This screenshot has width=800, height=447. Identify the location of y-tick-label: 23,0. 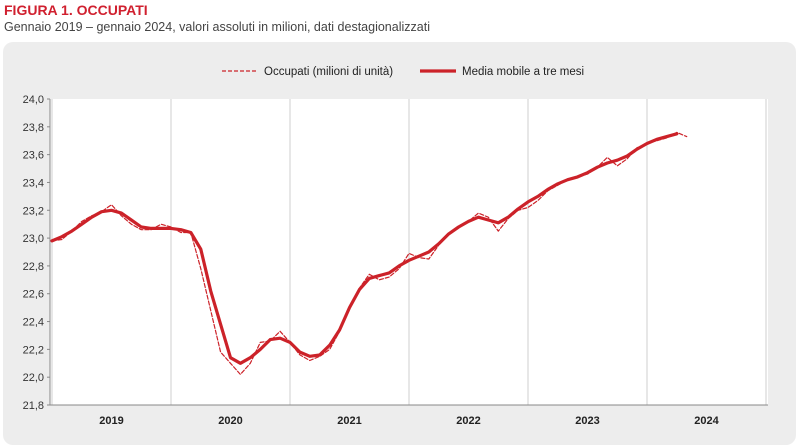
(33, 239).